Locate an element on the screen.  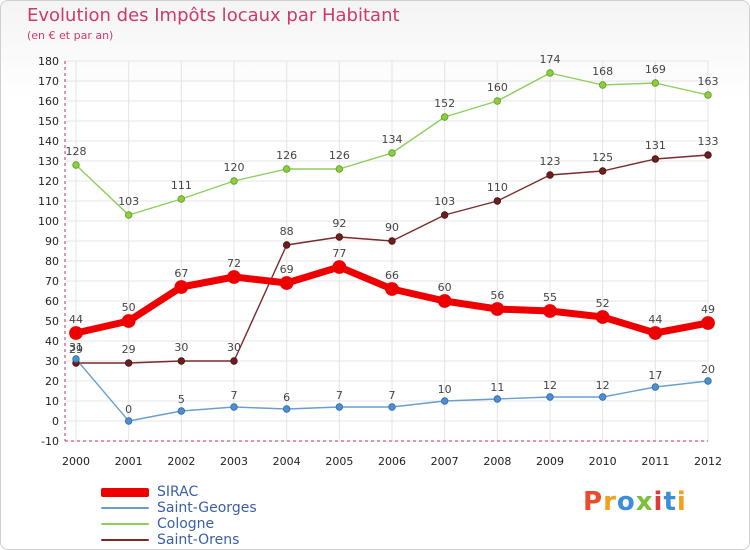
x-tick-label: 2002 is located at coordinates (181, 461).